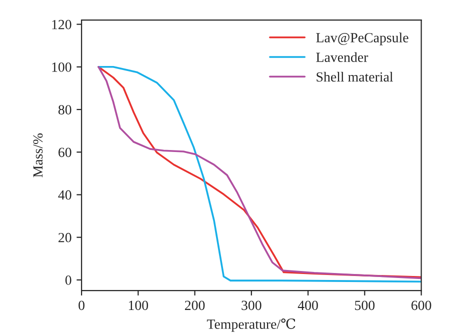  Describe the element at coordinates (365, 305) in the screenshot. I see `x-tick-label: 500` at that location.